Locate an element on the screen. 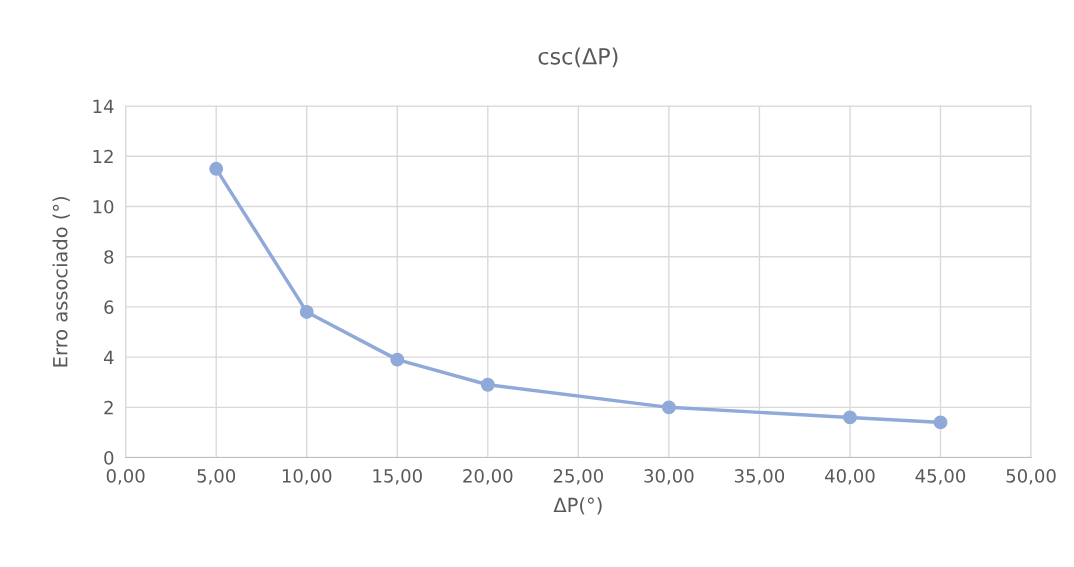 The height and width of the screenshot is (567, 1074). chart-title: csc(ΔP) is located at coordinates (578, 57).